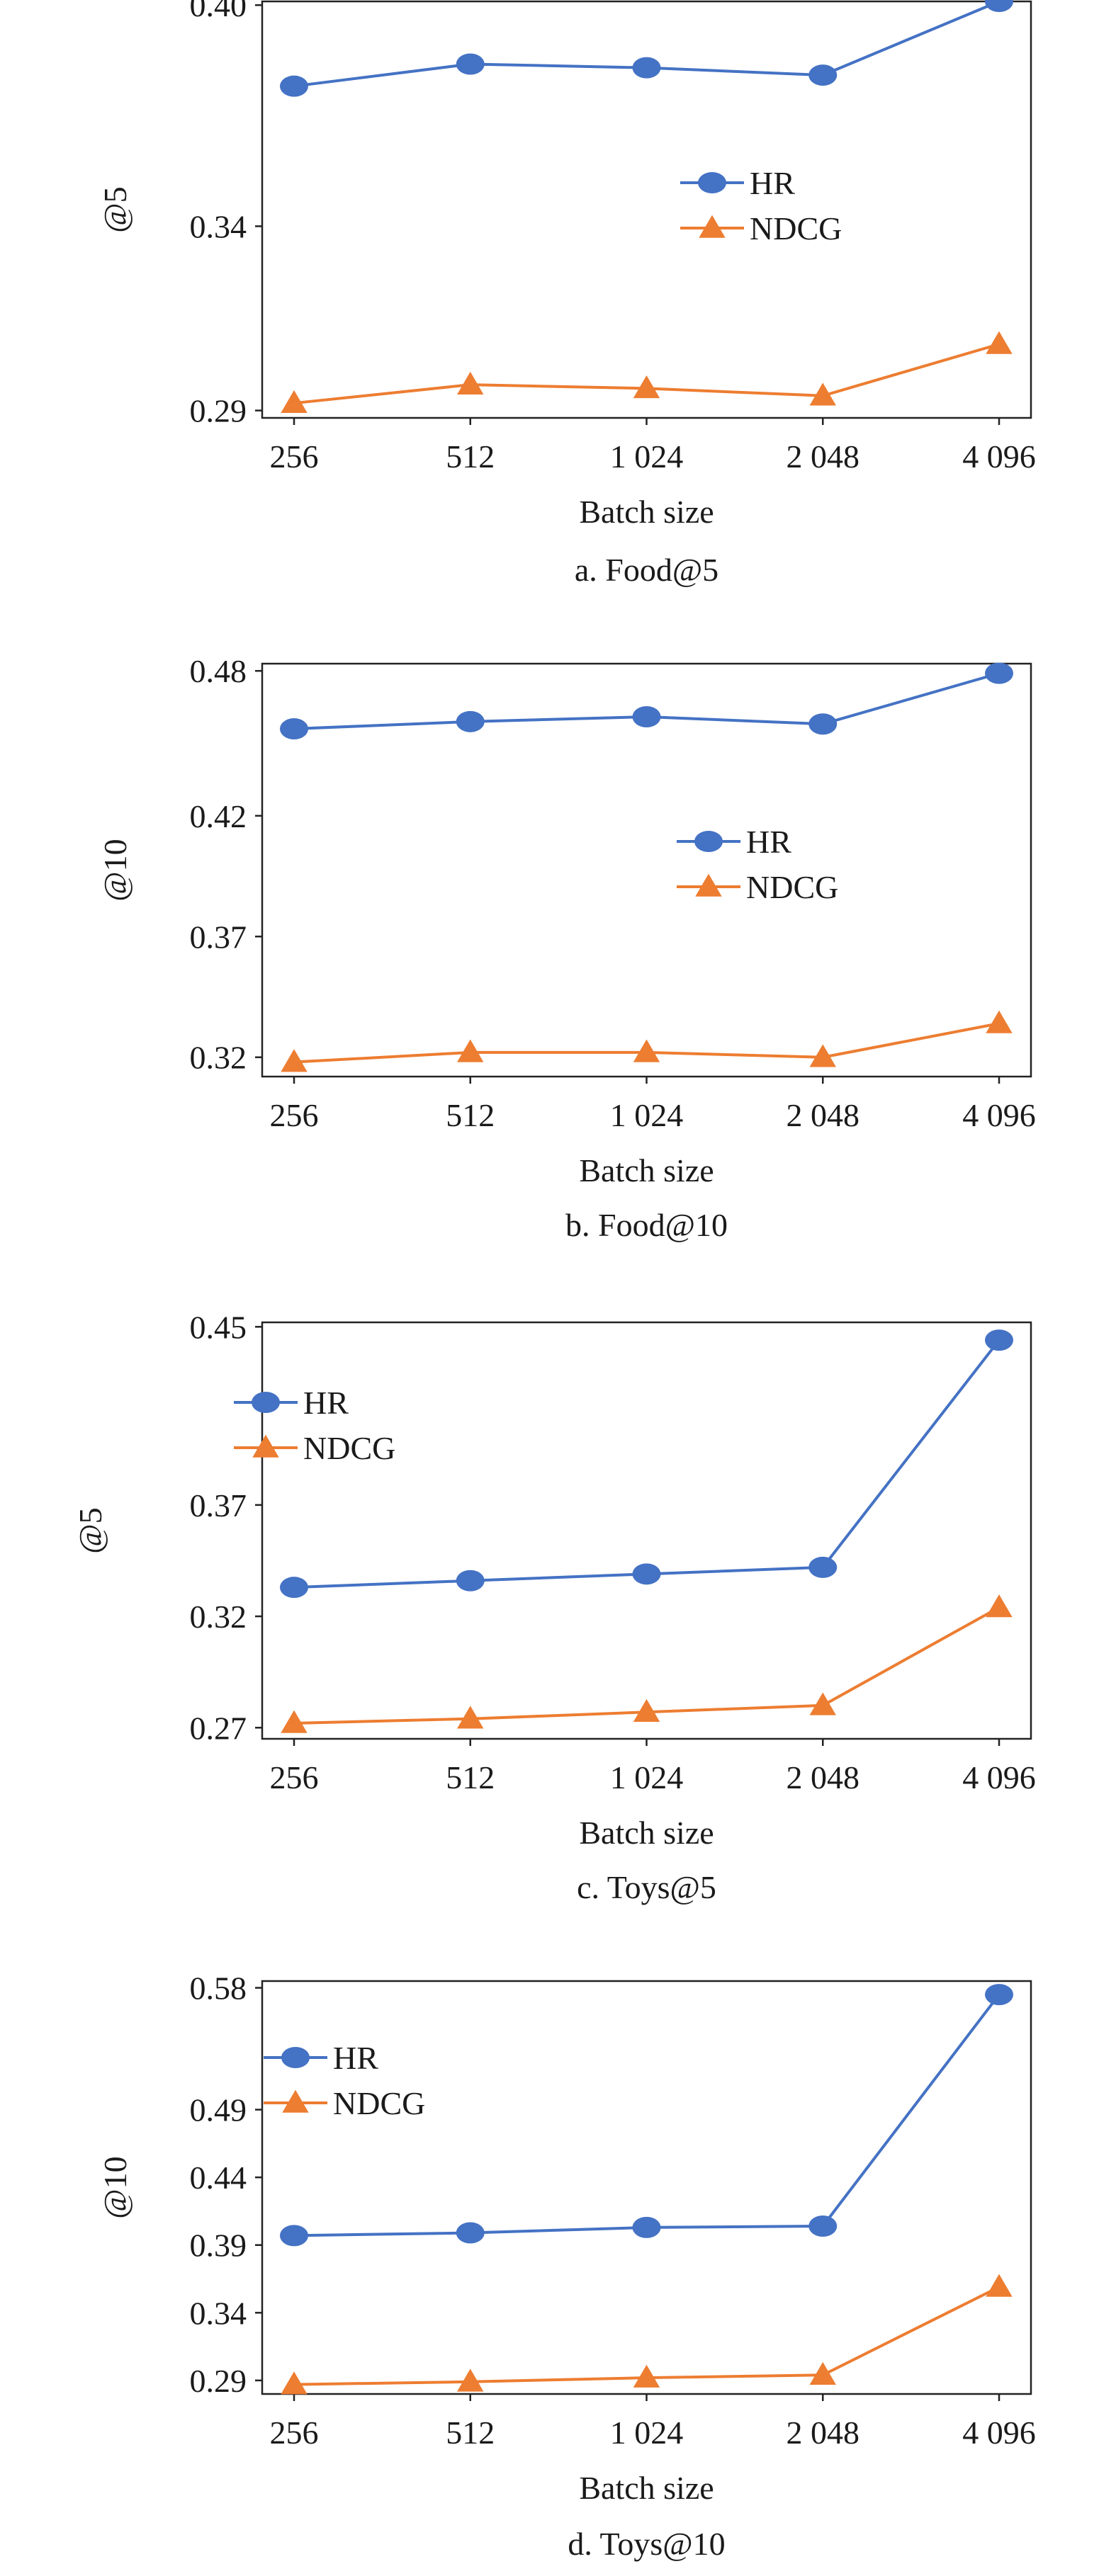  What do you see at coordinates (218, 2110) in the screenshot?
I see `y-tick-label: 0.49` at bounding box center [218, 2110].